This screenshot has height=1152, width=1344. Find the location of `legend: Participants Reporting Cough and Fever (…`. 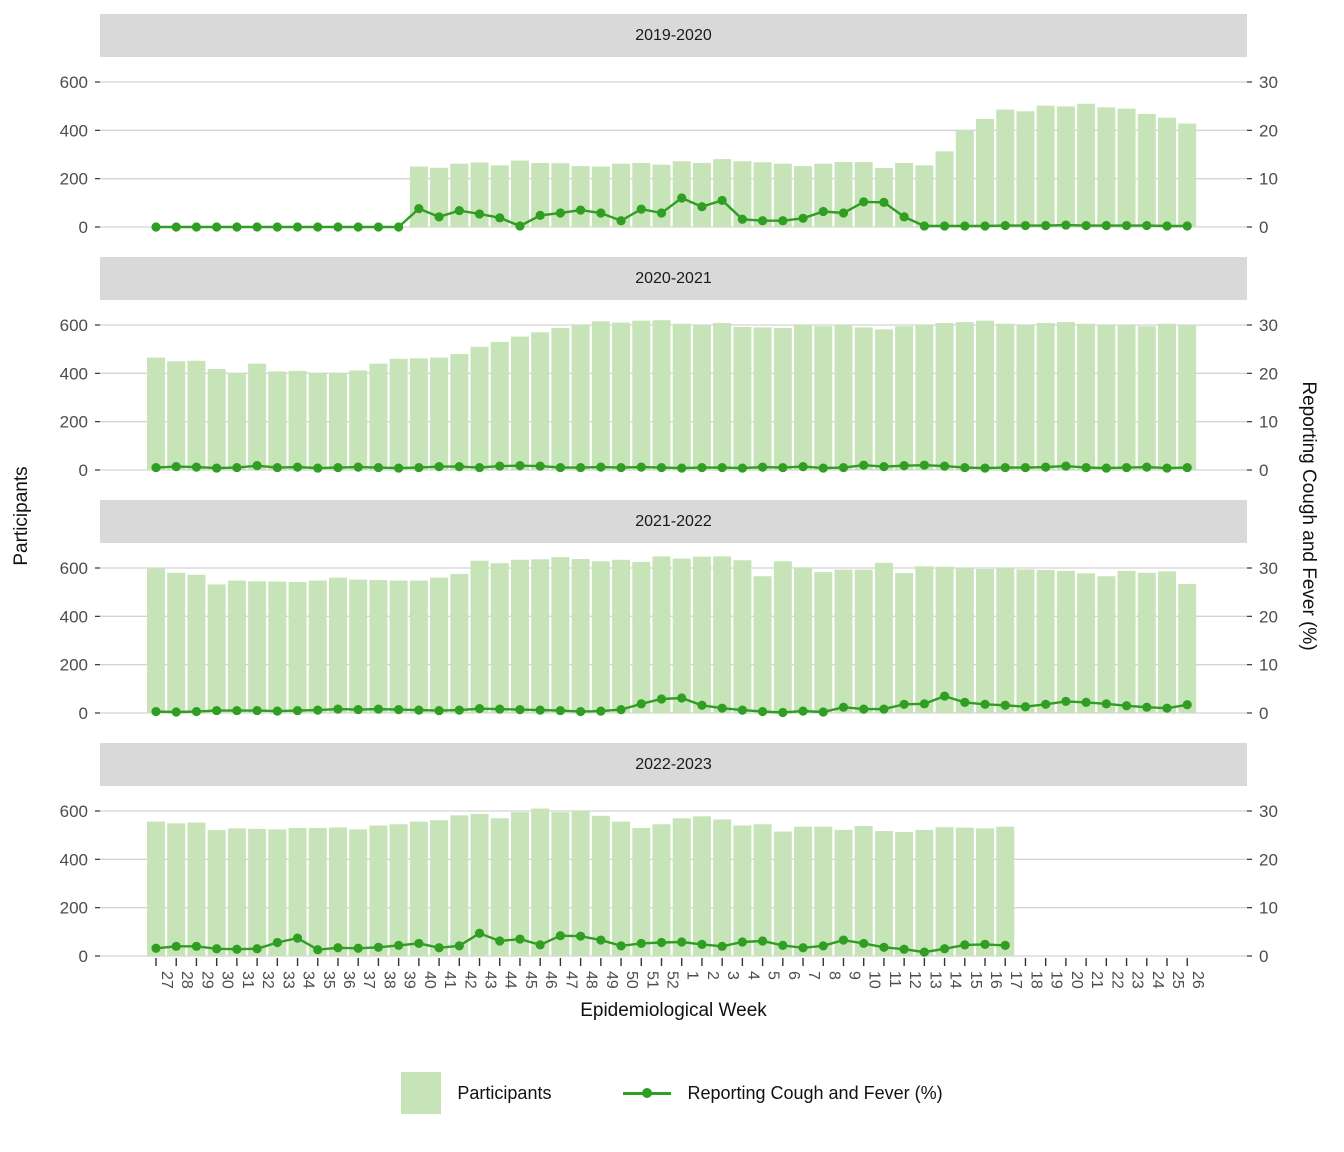

legend: Participants Reporting Cough and Fever (… is located at coordinates (672, 1093).